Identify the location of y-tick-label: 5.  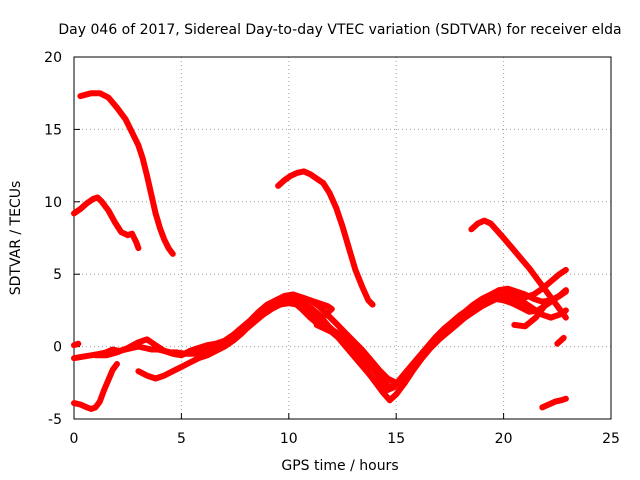
(57, 275).